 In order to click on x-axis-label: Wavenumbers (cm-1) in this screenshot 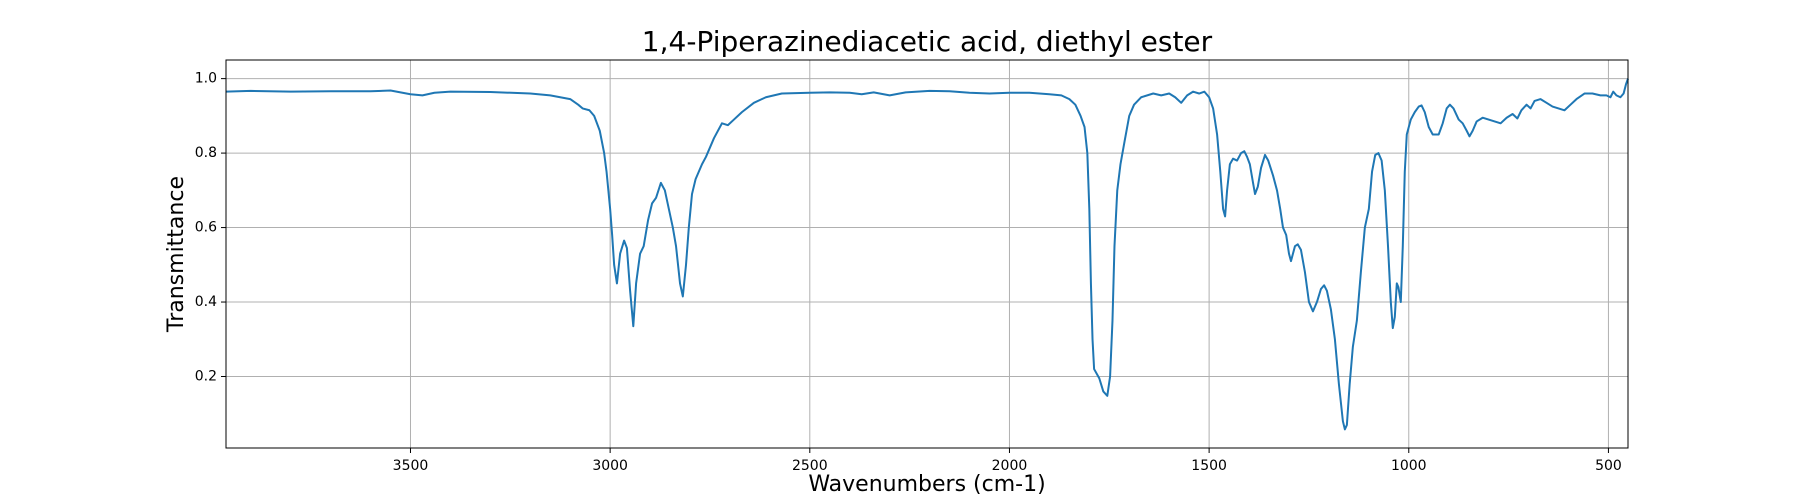, I will do `click(926, 484)`.